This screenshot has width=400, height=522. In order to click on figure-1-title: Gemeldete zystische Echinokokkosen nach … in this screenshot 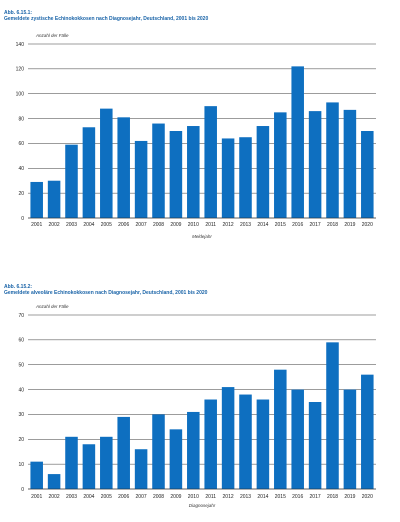, I will do `click(106, 19)`.